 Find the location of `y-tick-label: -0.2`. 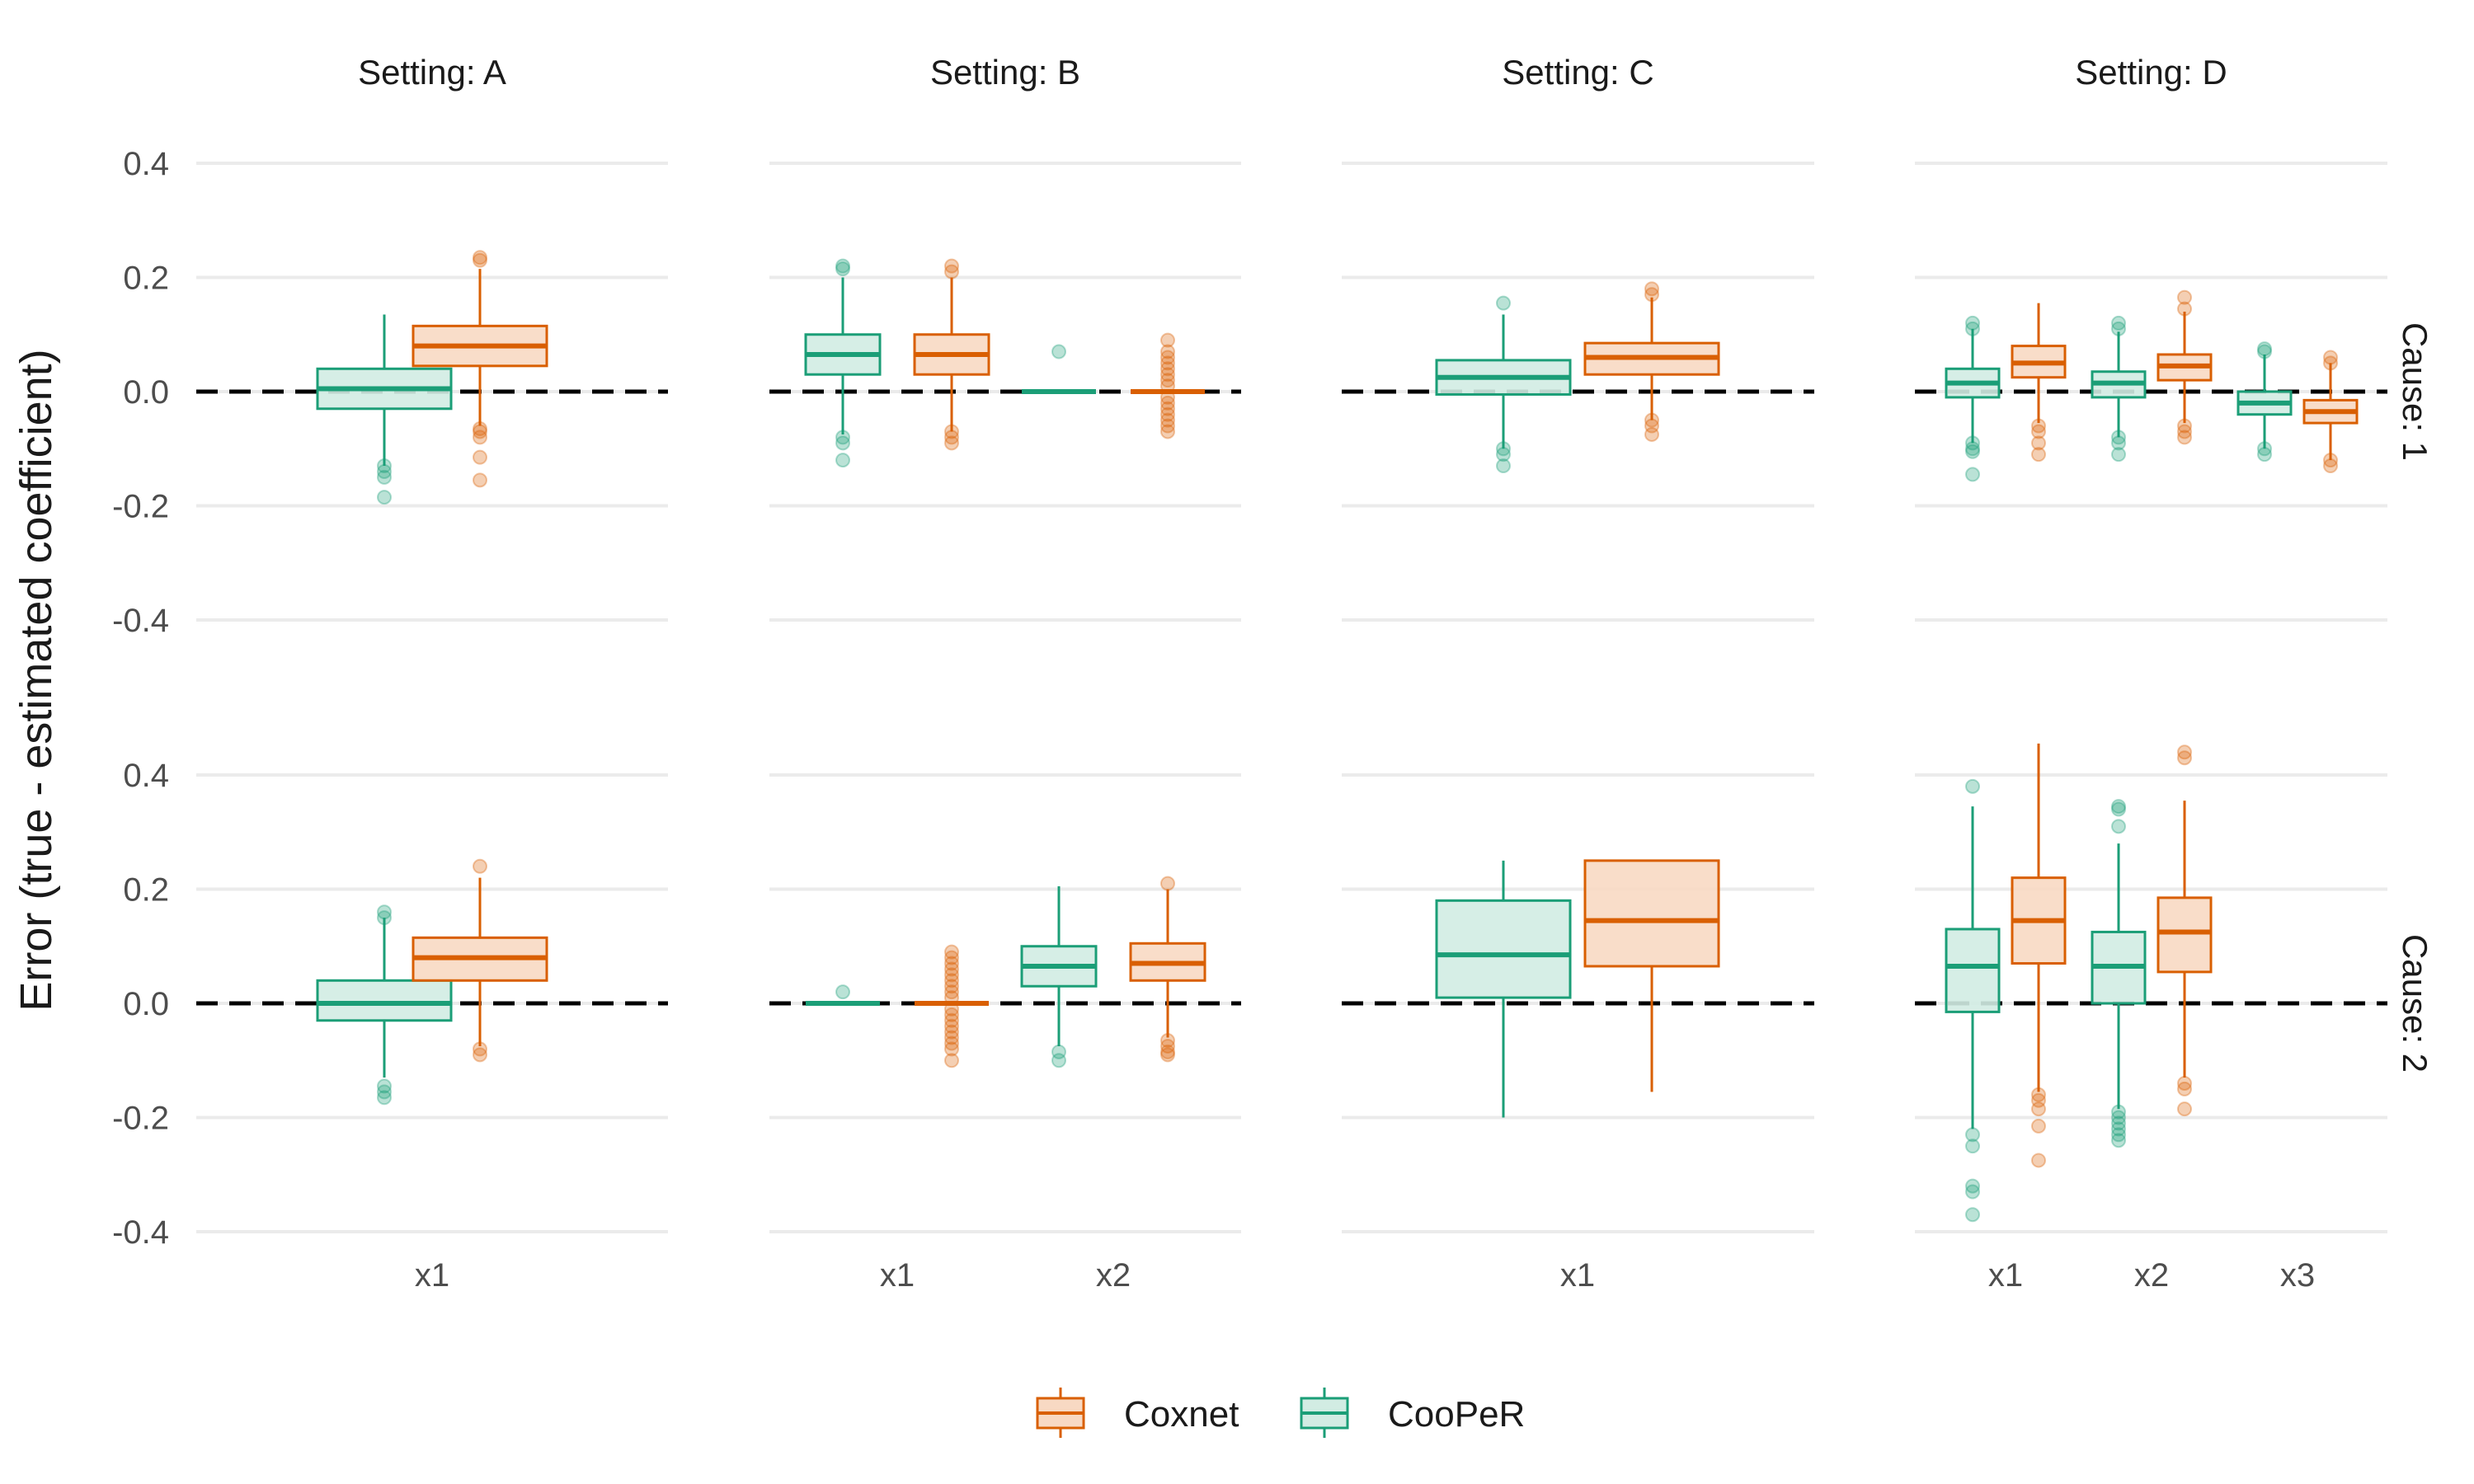

y-tick-label: -0.2 is located at coordinates (140, 507).